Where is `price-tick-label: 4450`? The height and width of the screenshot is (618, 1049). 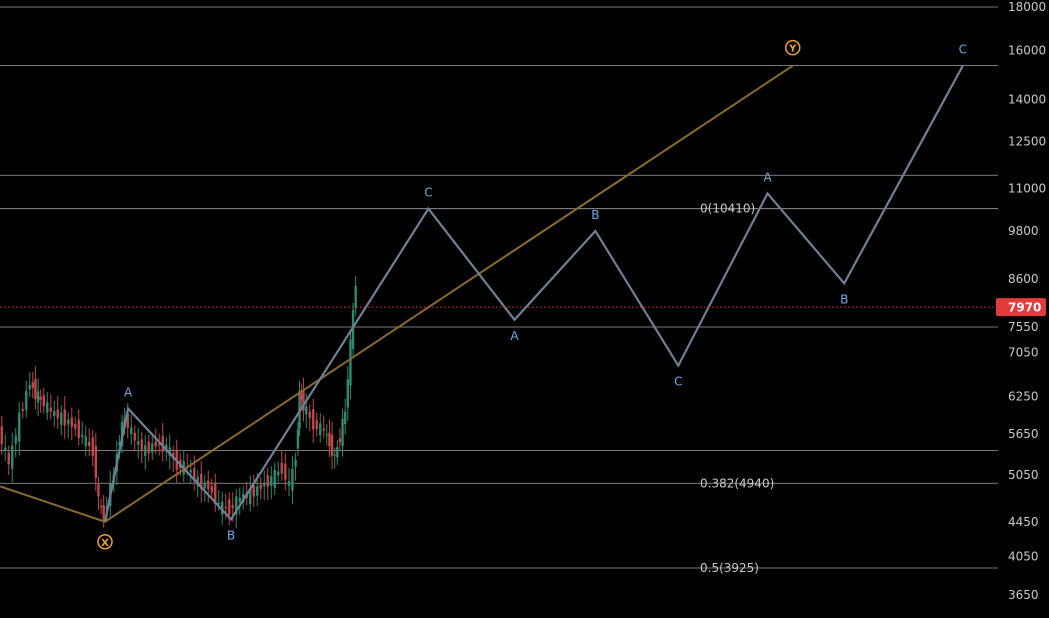
price-tick-label: 4450 is located at coordinates (1023, 522).